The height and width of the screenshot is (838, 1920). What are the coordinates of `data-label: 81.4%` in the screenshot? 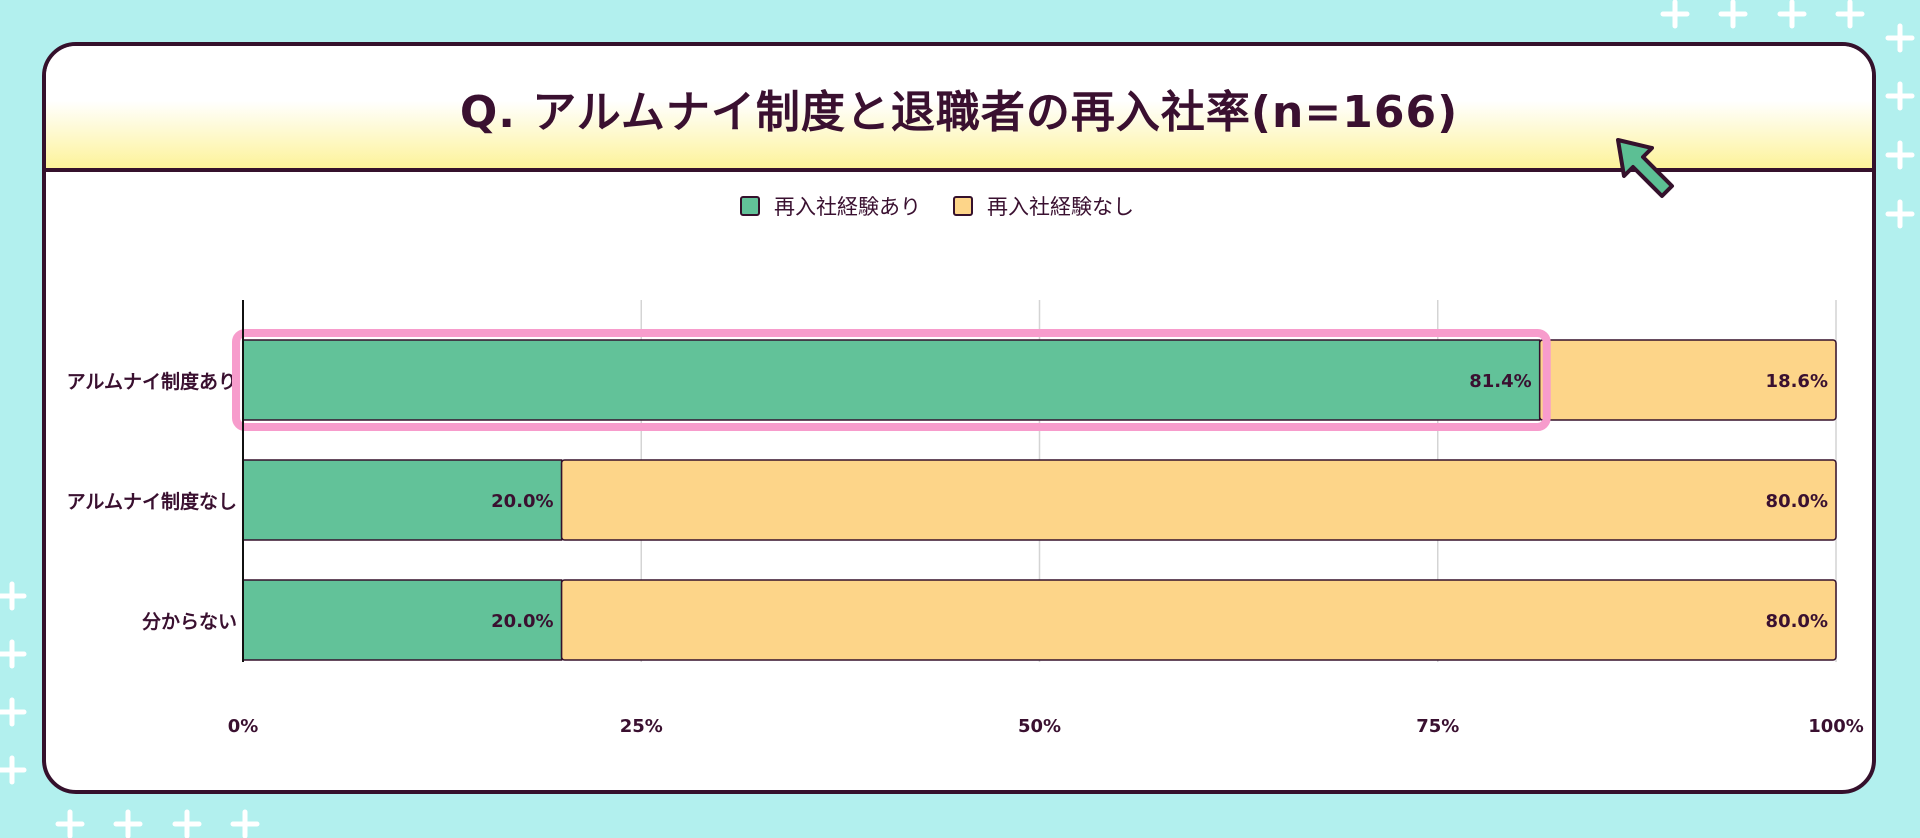 It's located at (1500, 381).